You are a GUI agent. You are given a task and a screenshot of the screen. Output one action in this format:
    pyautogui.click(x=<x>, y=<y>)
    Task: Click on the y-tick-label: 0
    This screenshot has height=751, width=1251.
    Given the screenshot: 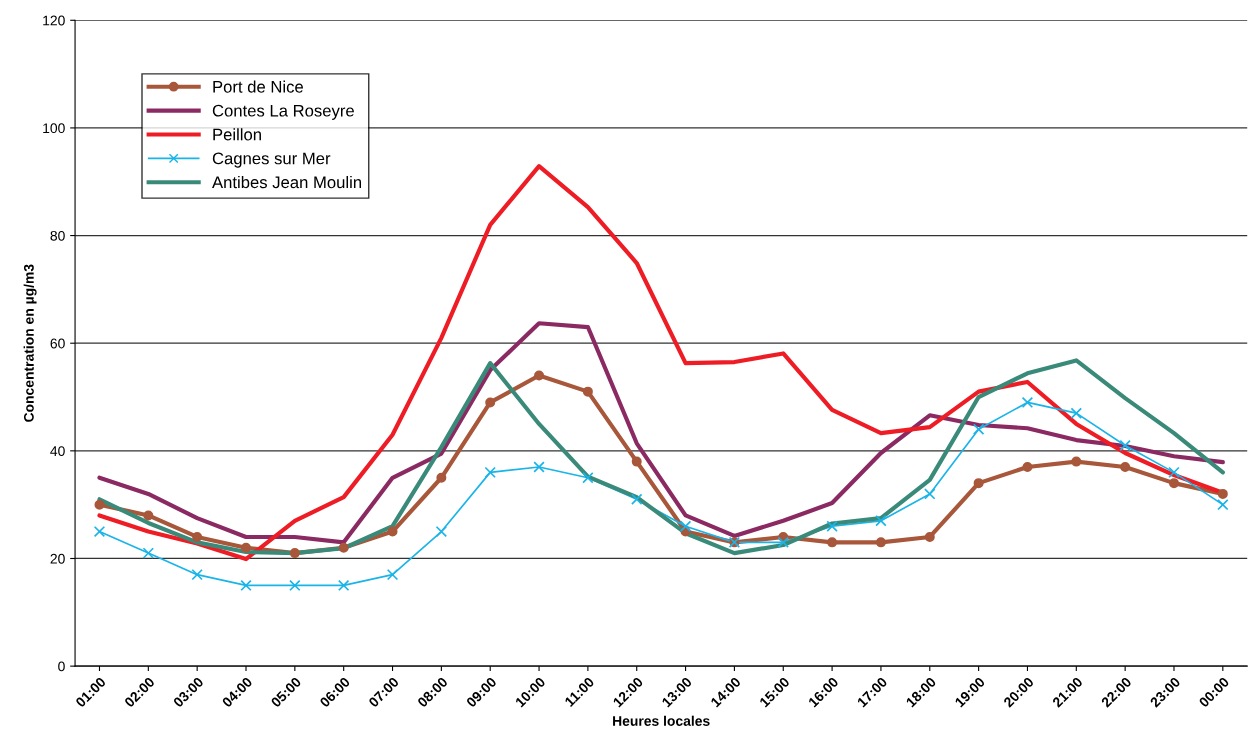 What is the action you would take?
    pyautogui.click(x=61, y=666)
    